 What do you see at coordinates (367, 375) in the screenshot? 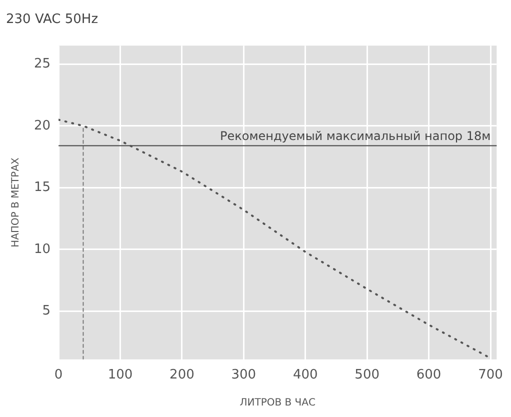
I see `x-tick-label: 500` at bounding box center [367, 375].